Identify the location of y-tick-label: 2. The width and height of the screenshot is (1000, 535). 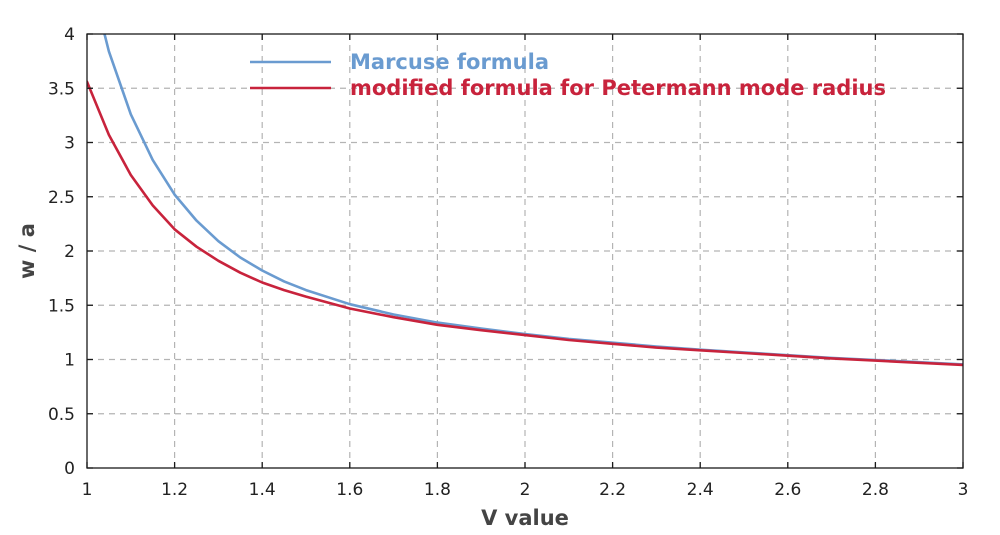
(69, 252).